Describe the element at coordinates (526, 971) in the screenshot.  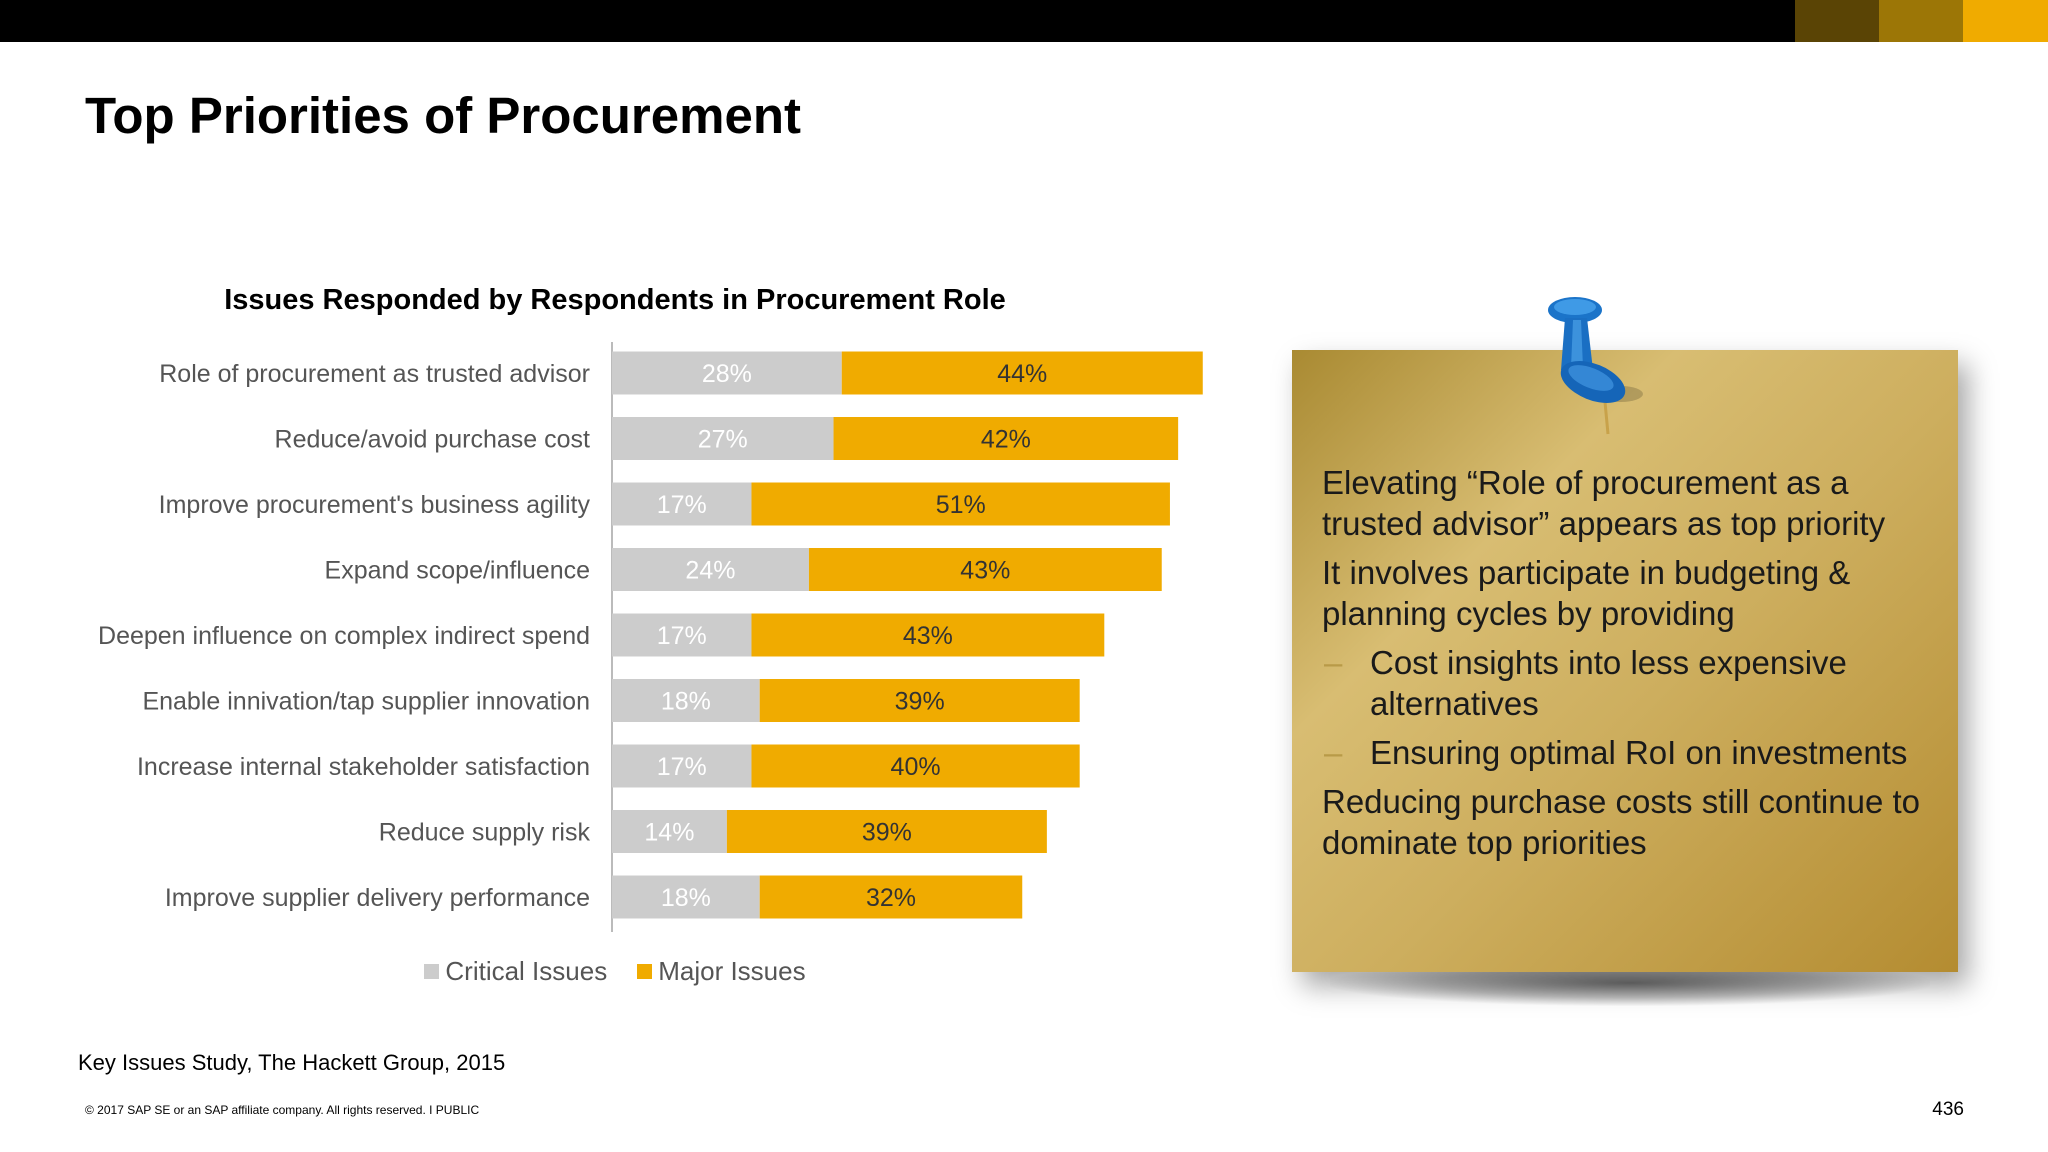
I see `legend-label-critical: Critical Issues` at that location.